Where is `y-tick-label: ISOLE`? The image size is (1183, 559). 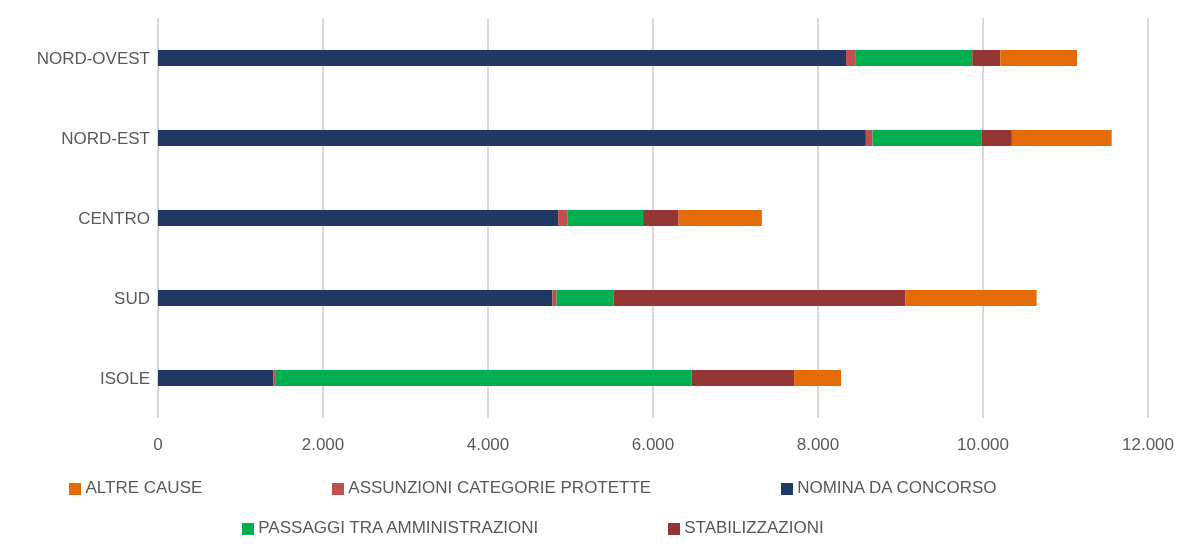
y-tick-label: ISOLE is located at coordinates (124, 379).